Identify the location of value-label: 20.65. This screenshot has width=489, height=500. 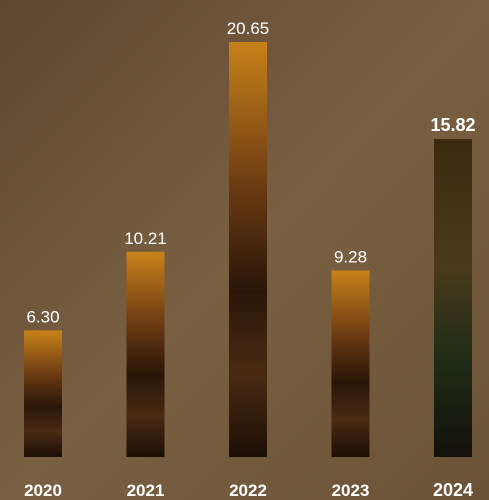
(248, 28).